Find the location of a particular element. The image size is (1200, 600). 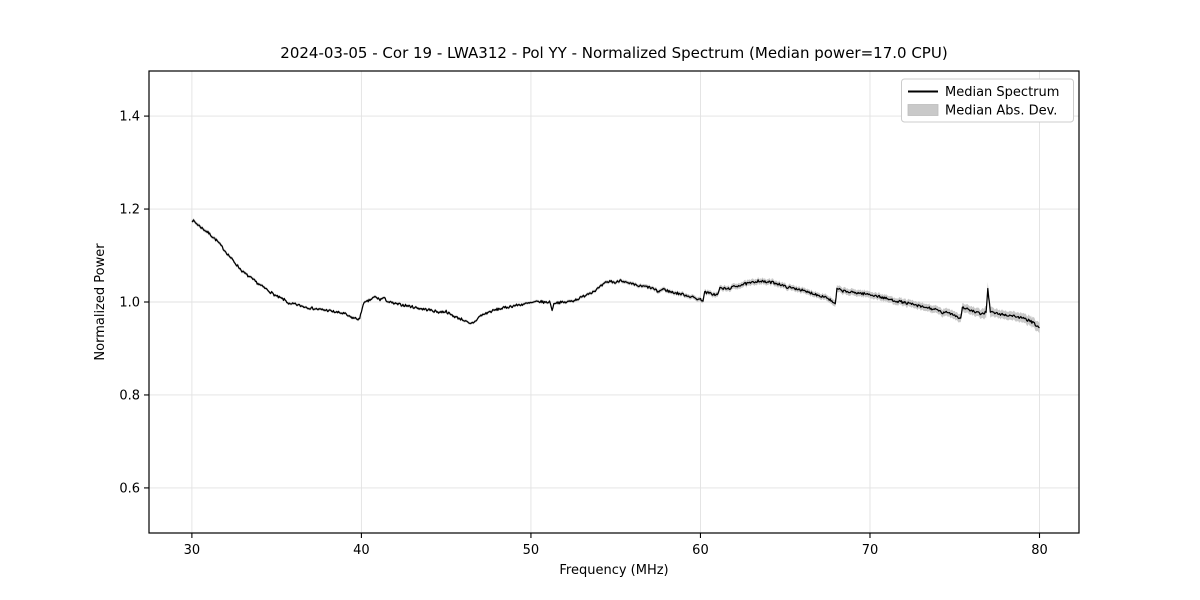

mad-band-area is located at coordinates (615, 275).